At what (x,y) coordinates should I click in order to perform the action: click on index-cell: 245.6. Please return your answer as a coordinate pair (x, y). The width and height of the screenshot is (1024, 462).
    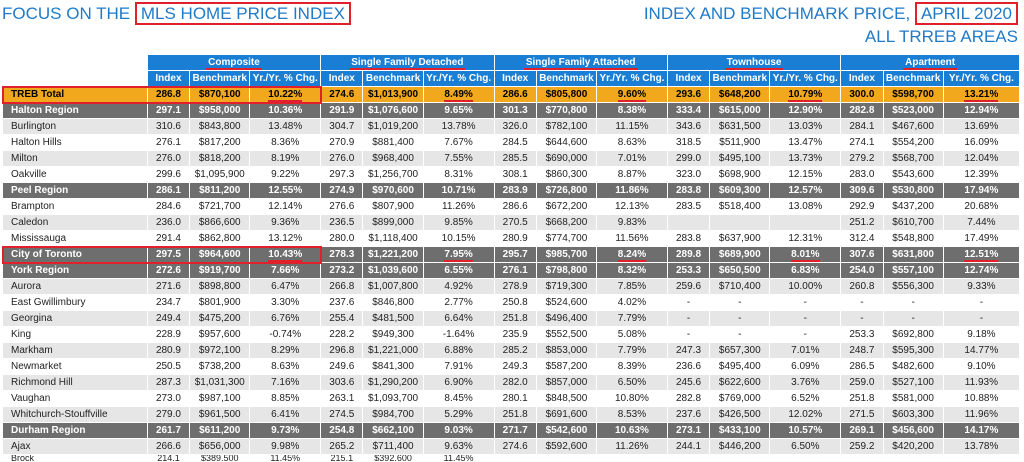
    Looking at the image, I should click on (688, 382).